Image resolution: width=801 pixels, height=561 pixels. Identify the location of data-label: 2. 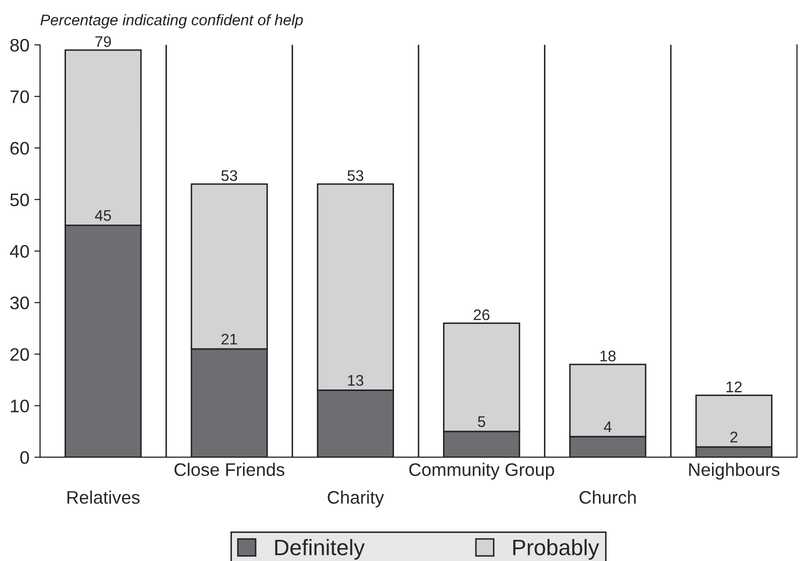
(734, 437).